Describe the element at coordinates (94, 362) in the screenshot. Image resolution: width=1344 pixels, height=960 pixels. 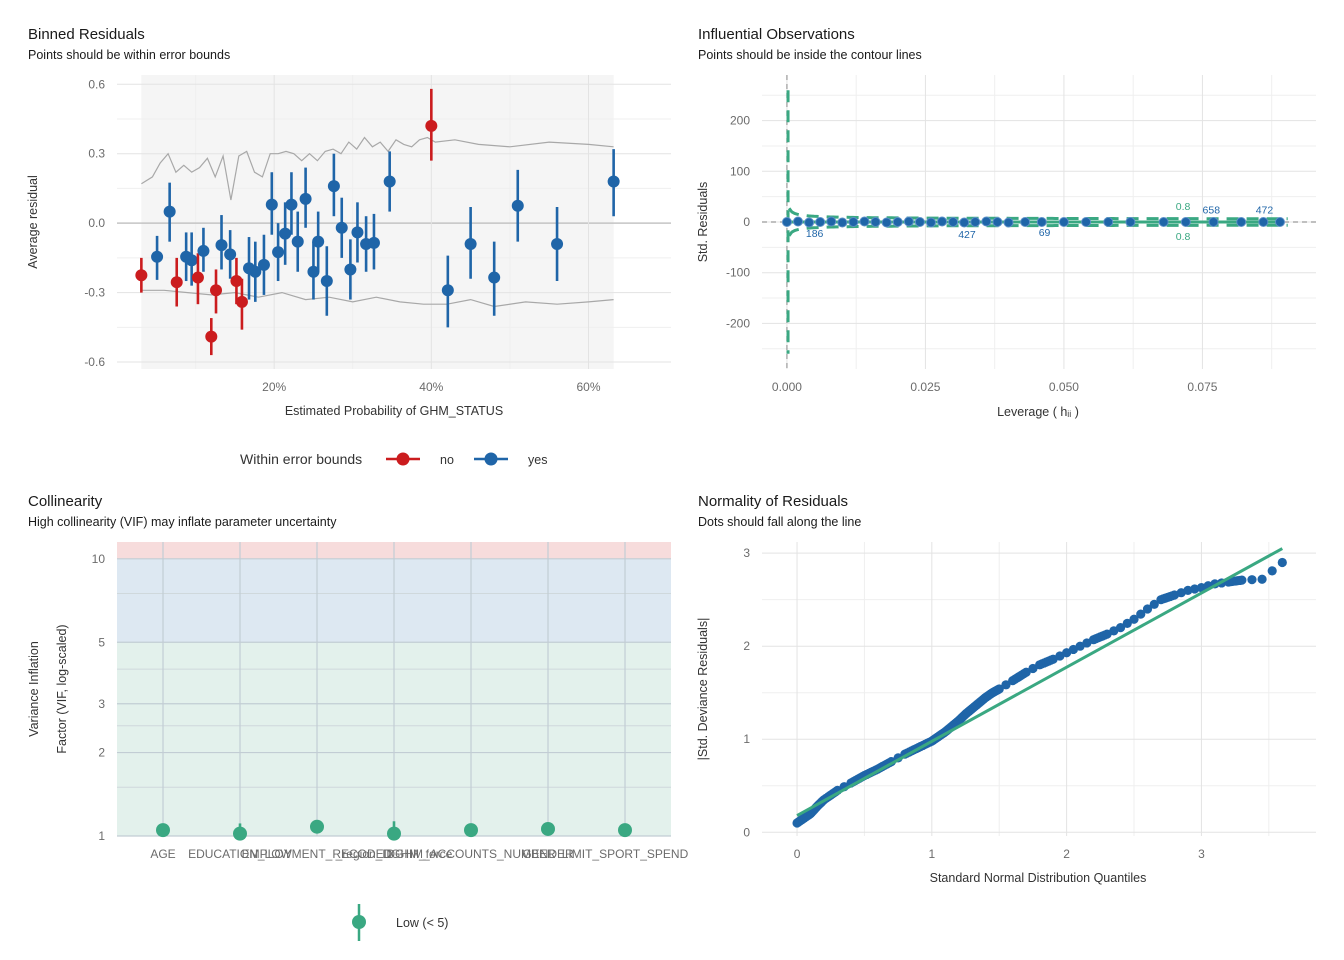
I see `y-tick-label: -0.6` at that location.